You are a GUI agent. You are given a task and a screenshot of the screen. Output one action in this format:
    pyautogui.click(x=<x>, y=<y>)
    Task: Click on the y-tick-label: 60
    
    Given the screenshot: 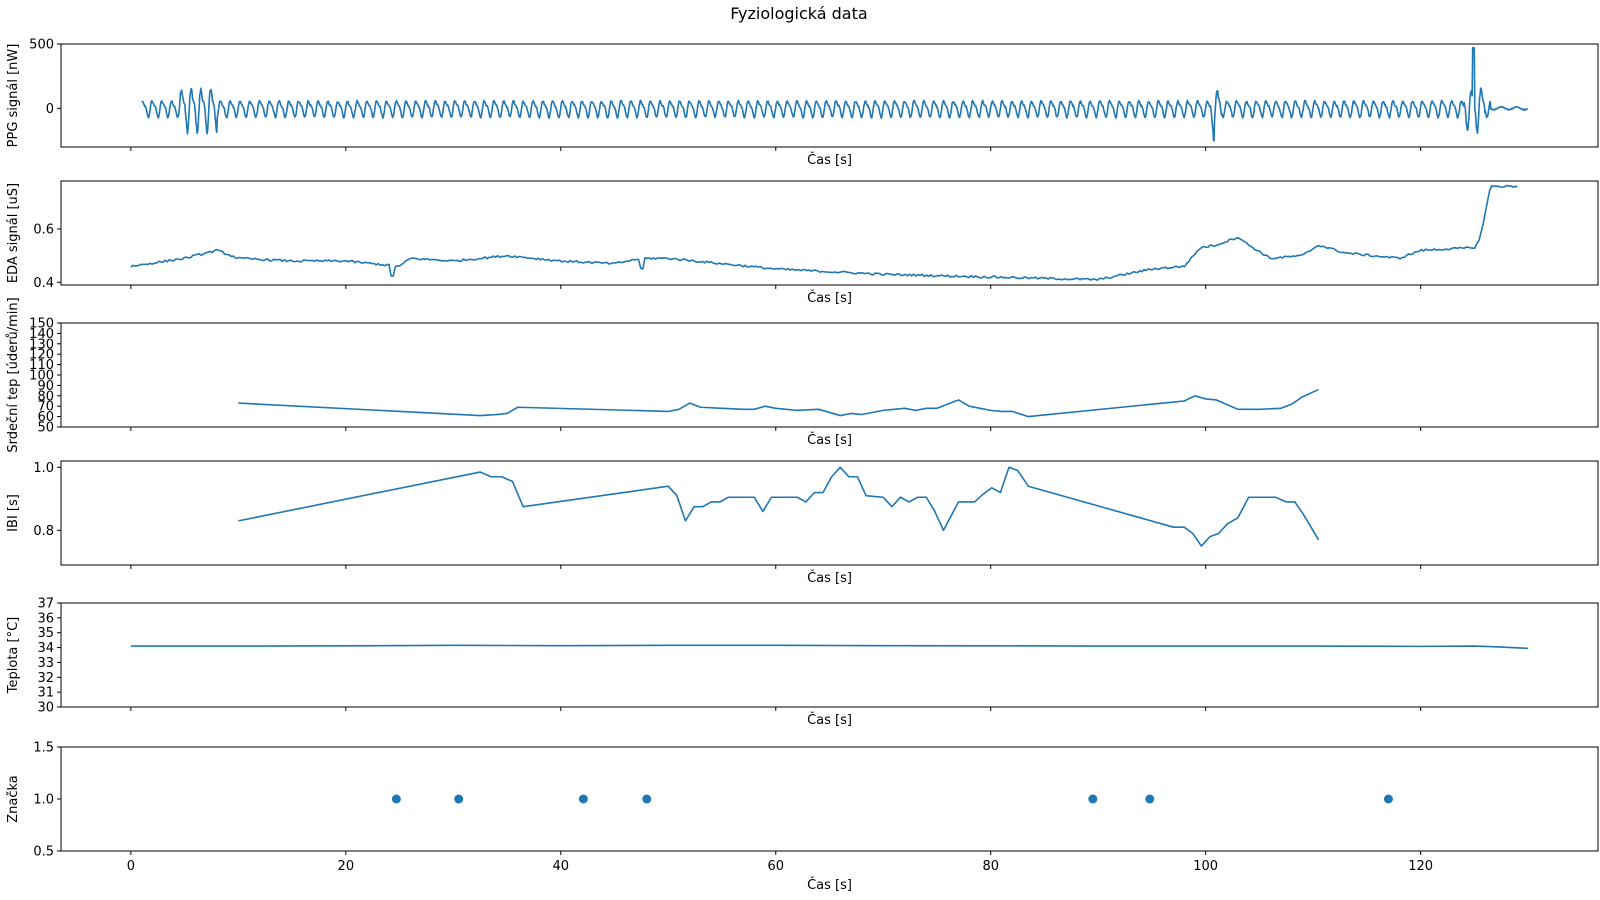 What is the action you would take?
    pyautogui.click(x=45, y=417)
    